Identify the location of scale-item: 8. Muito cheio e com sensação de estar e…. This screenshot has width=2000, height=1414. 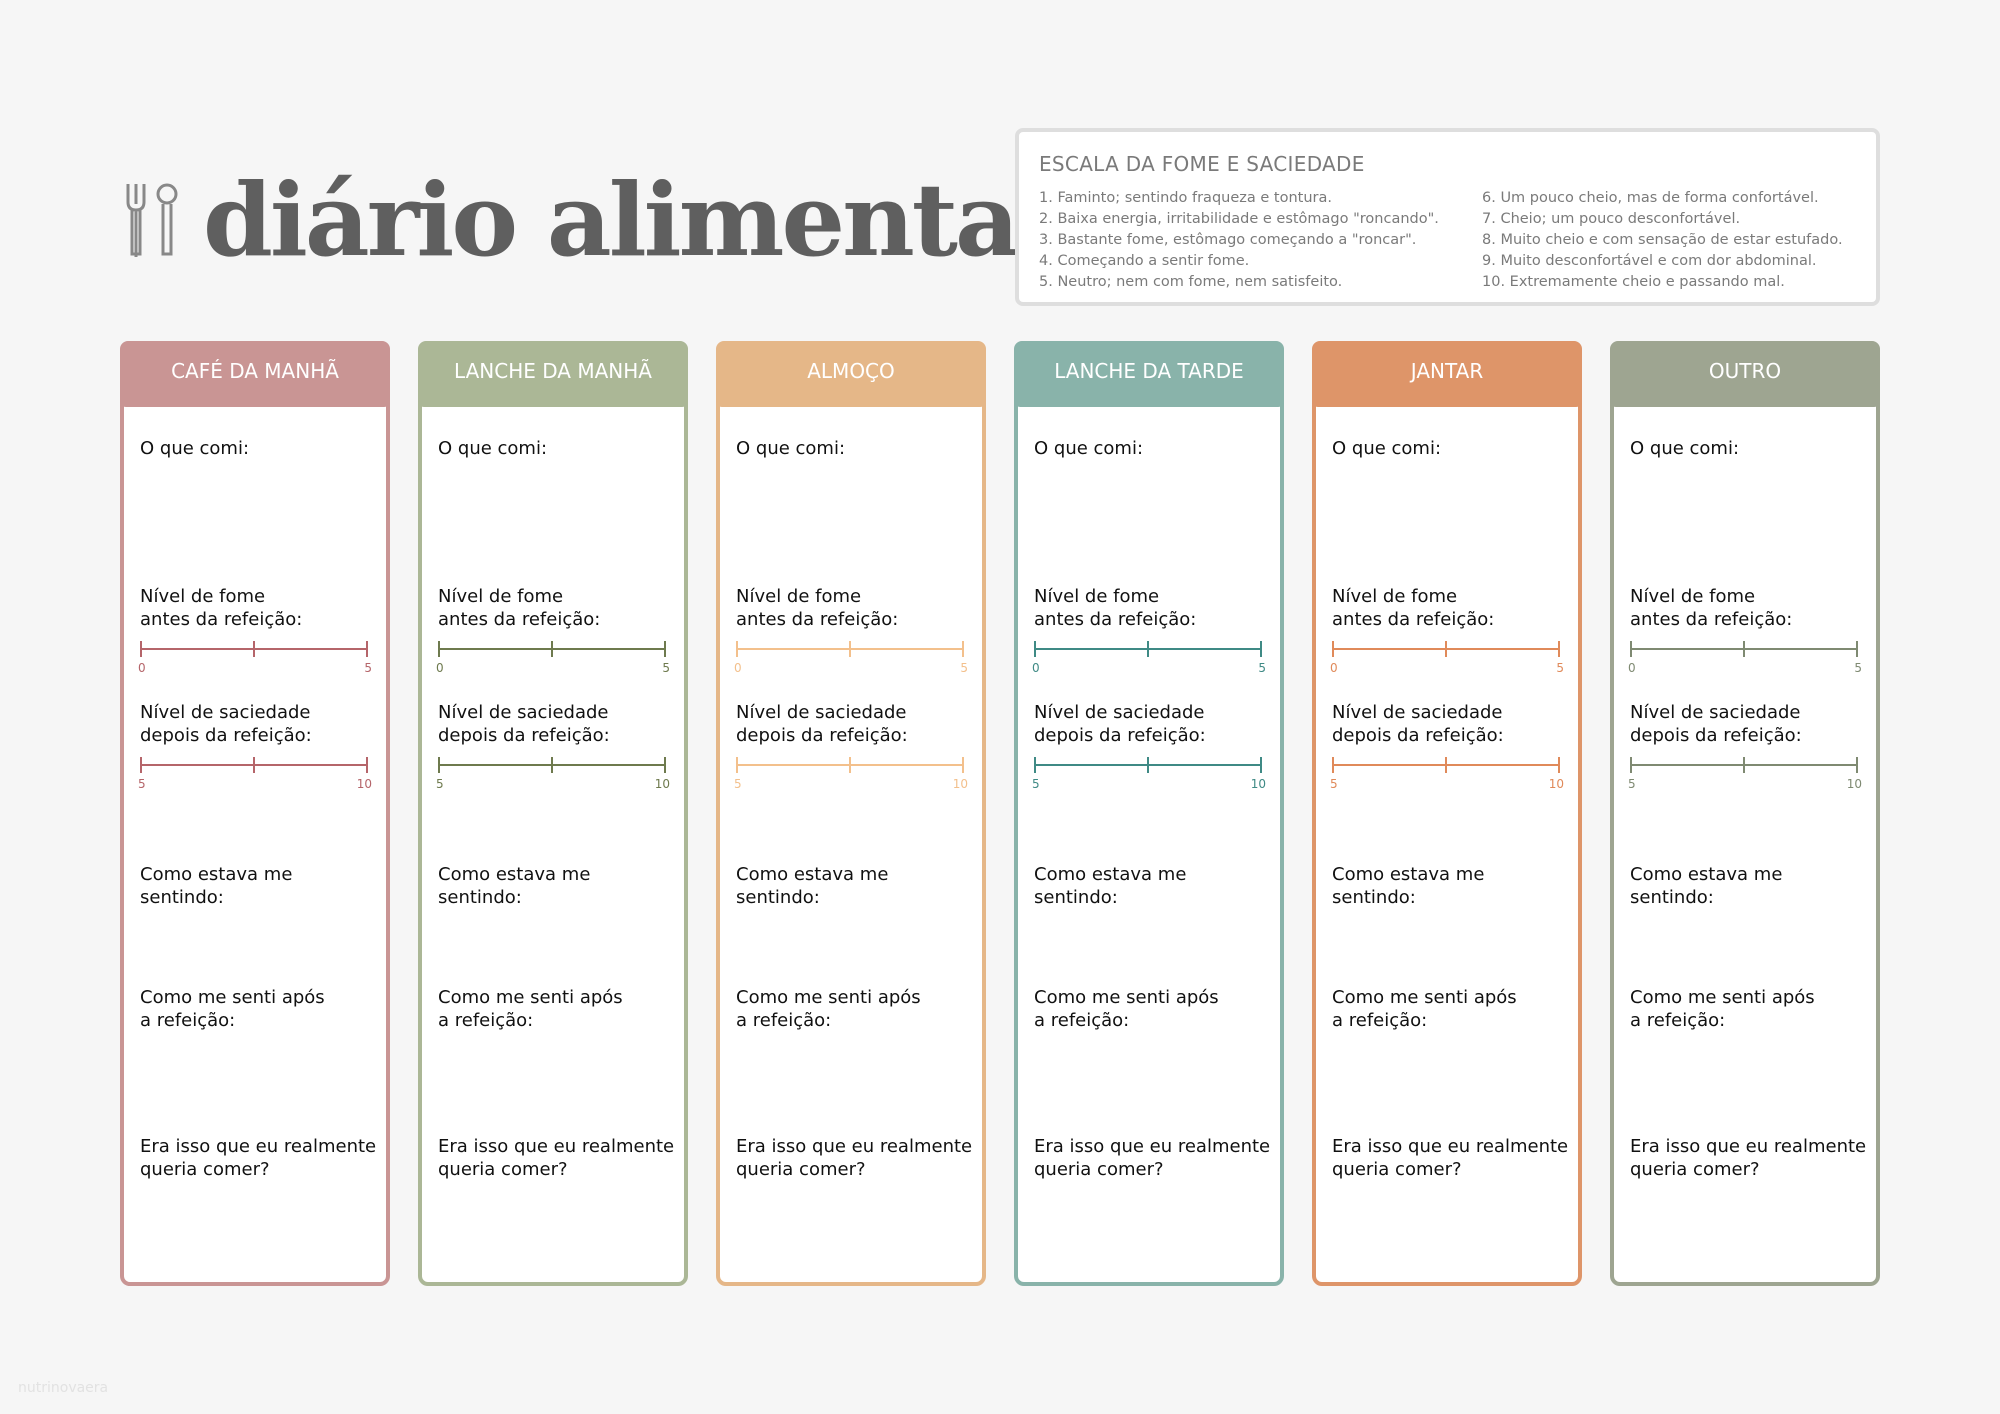
(1662, 240).